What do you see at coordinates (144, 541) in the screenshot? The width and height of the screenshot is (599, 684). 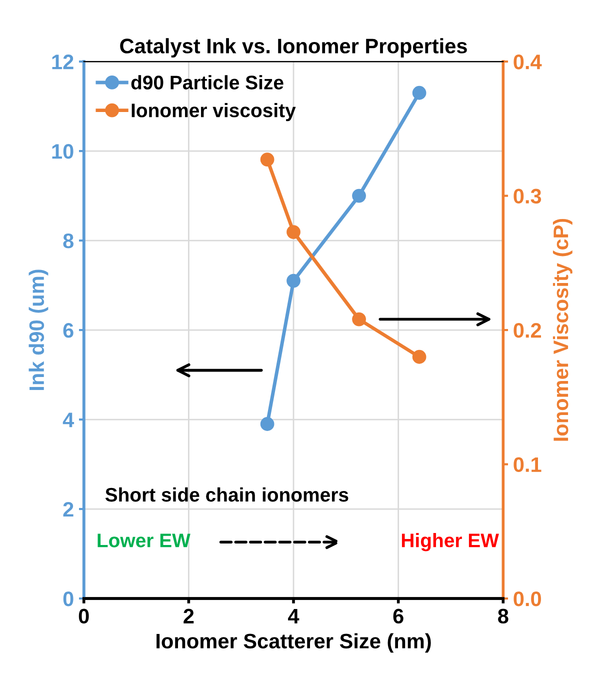 I see `annotation: Lower EW` at bounding box center [144, 541].